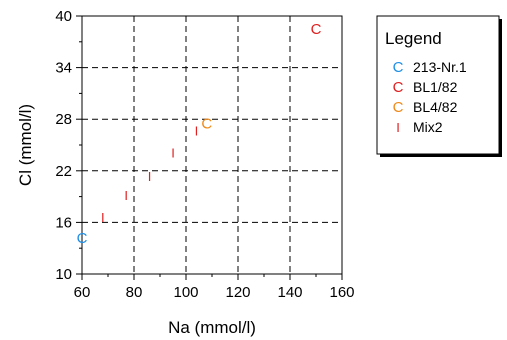 This screenshot has height=340, width=507. Describe the element at coordinates (63, 68) in the screenshot. I see `y-tick-label: 34` at that location.